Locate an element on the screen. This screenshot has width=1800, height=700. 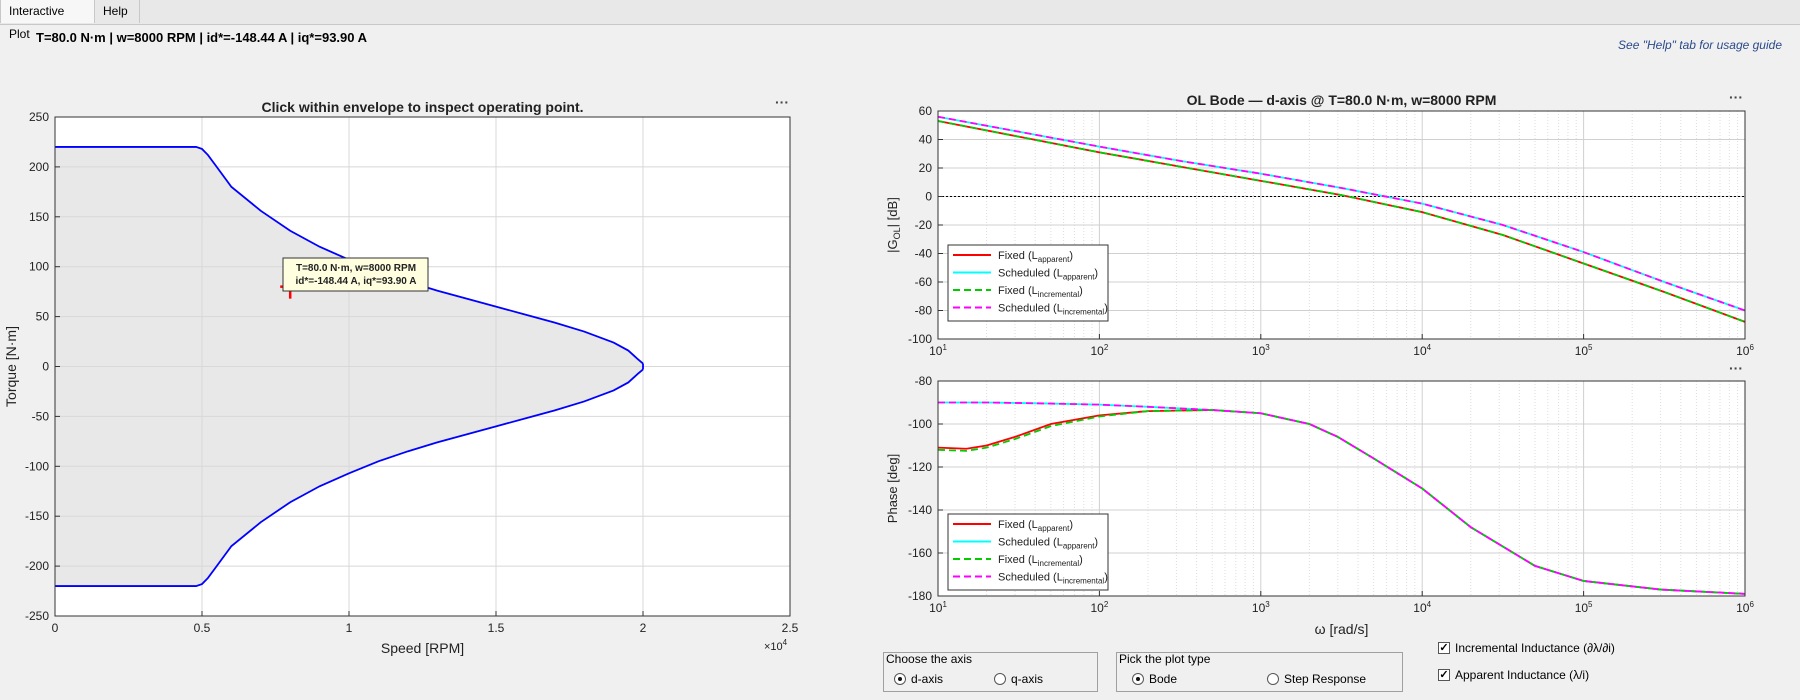
datatip-line-2: id*=-148.44 A, iq*=93.90 A is located at coordinates (356, 281).